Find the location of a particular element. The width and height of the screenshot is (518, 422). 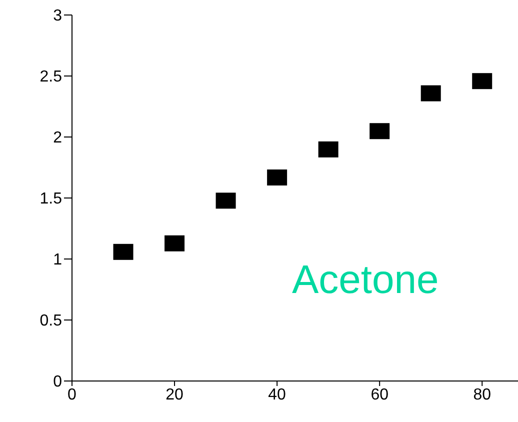

x-tick-label: 80 is located at coordinates (482, 395).